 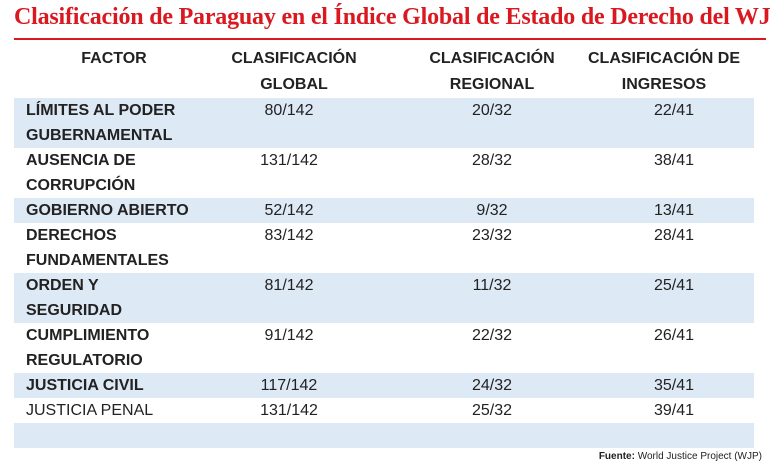 I want to click on header-global-line1: CLASIFICACIÓN, so click(x=294, y=58).